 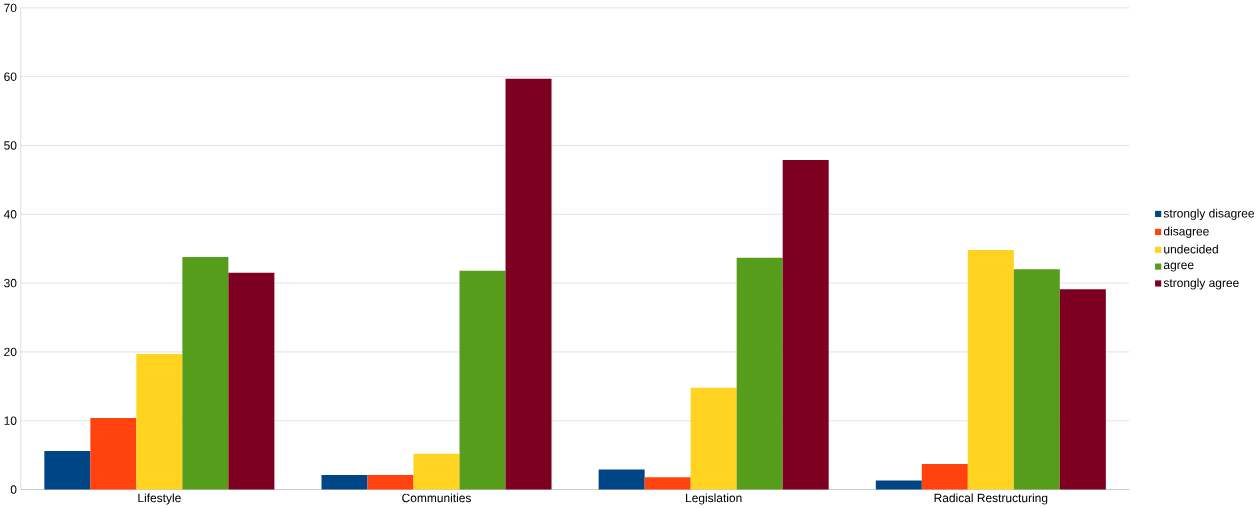 I want to click on x-tick-label: Communities, so click(x=436, y=498).